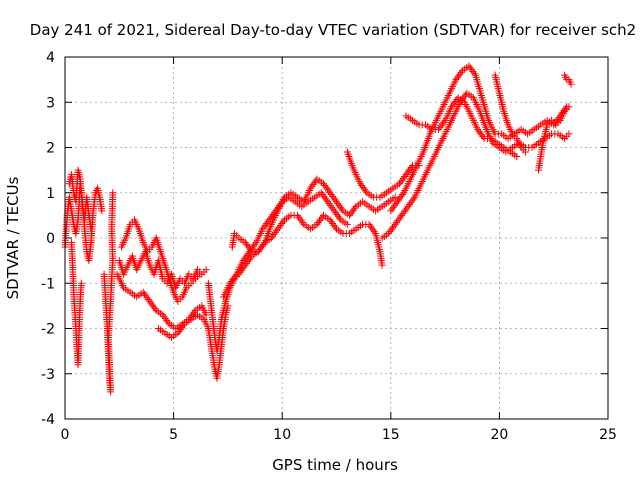  Describe the element at coordinates (282, 435) in the screenshot. I see `x-tick-label: 10` at that location.